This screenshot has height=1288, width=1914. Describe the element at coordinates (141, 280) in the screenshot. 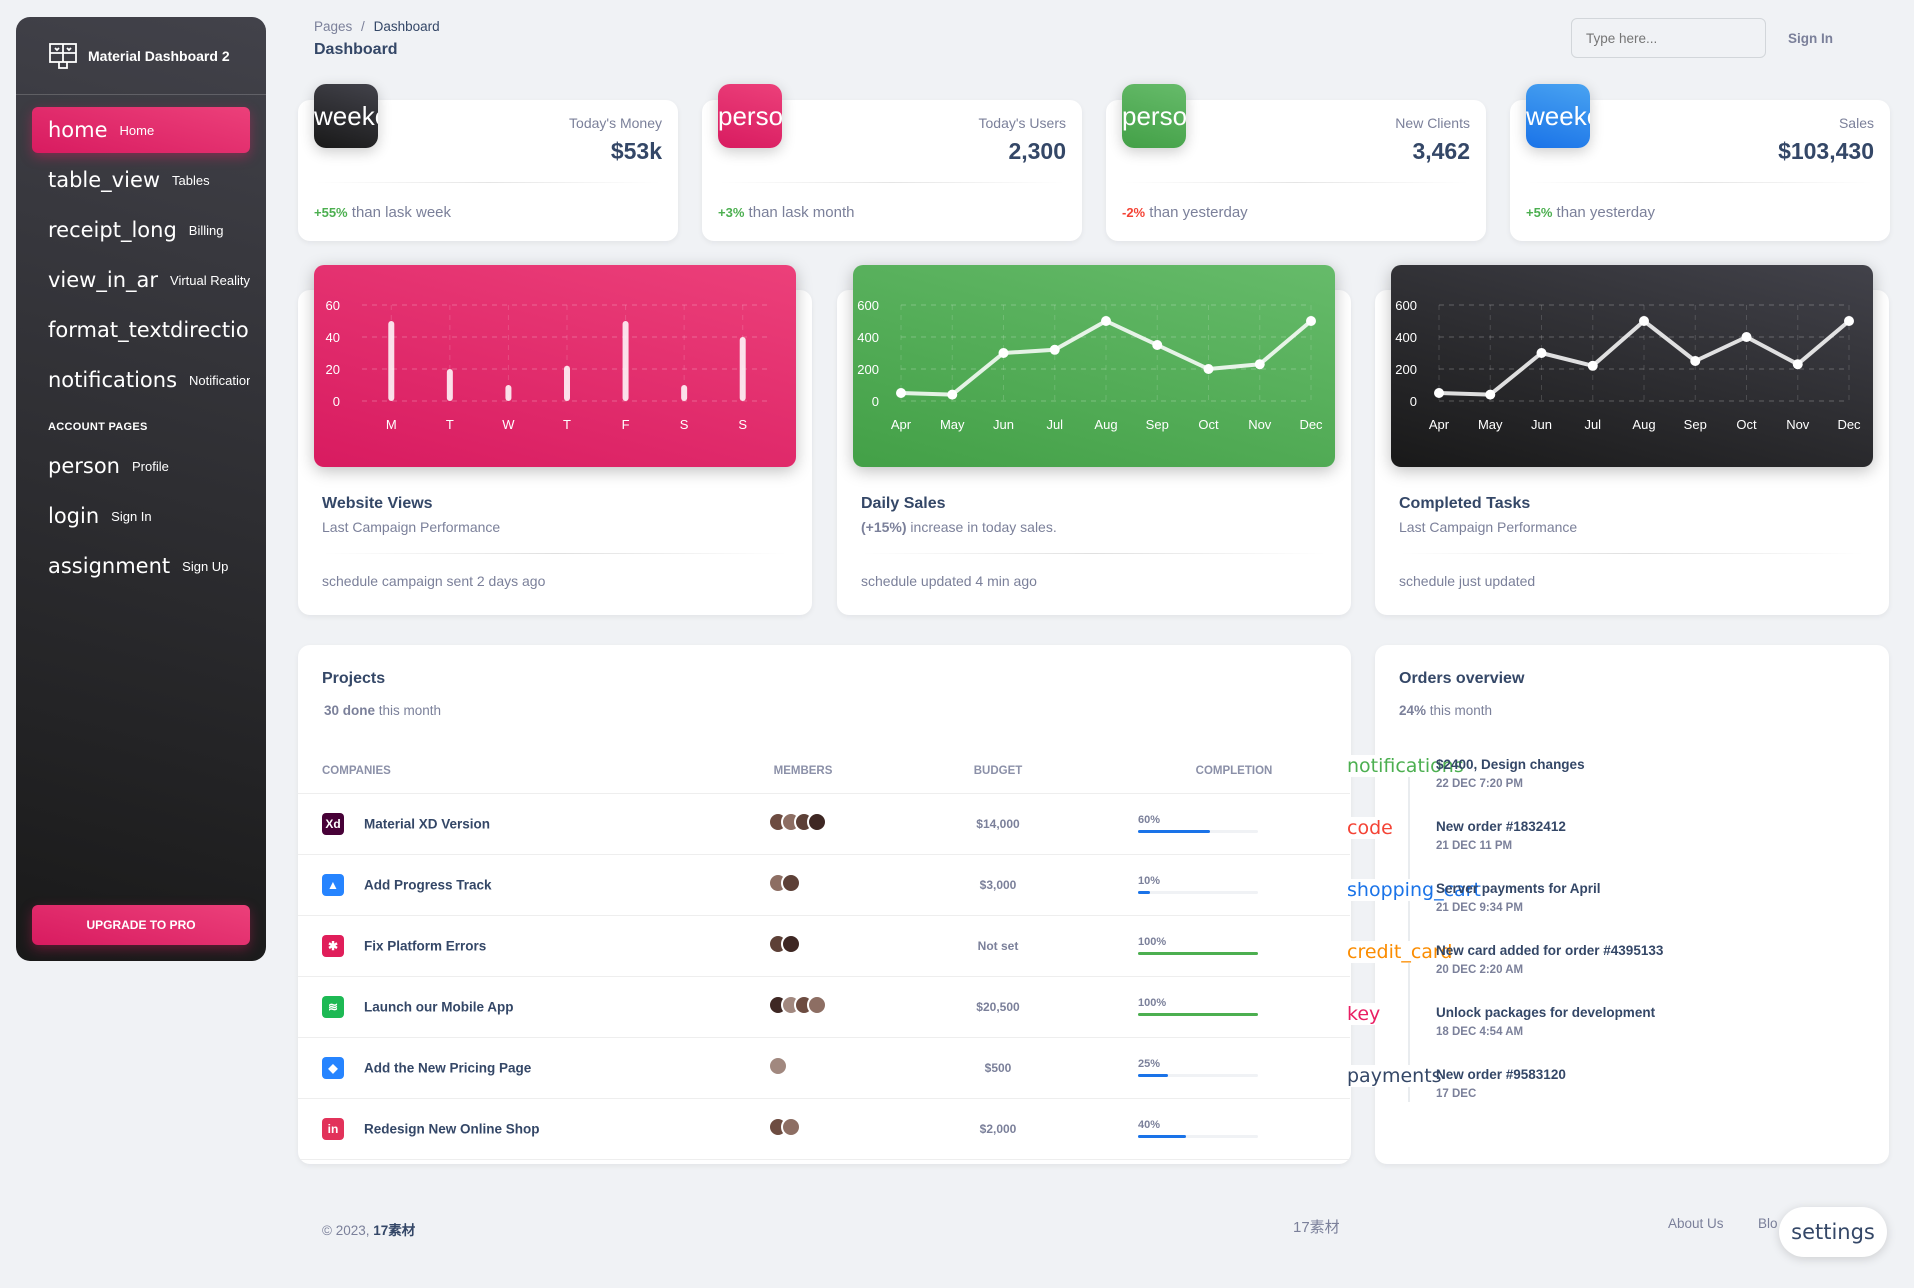

I see `sidebar-item-virtual-reality: view_in_ar Virtual Reality` at that location.